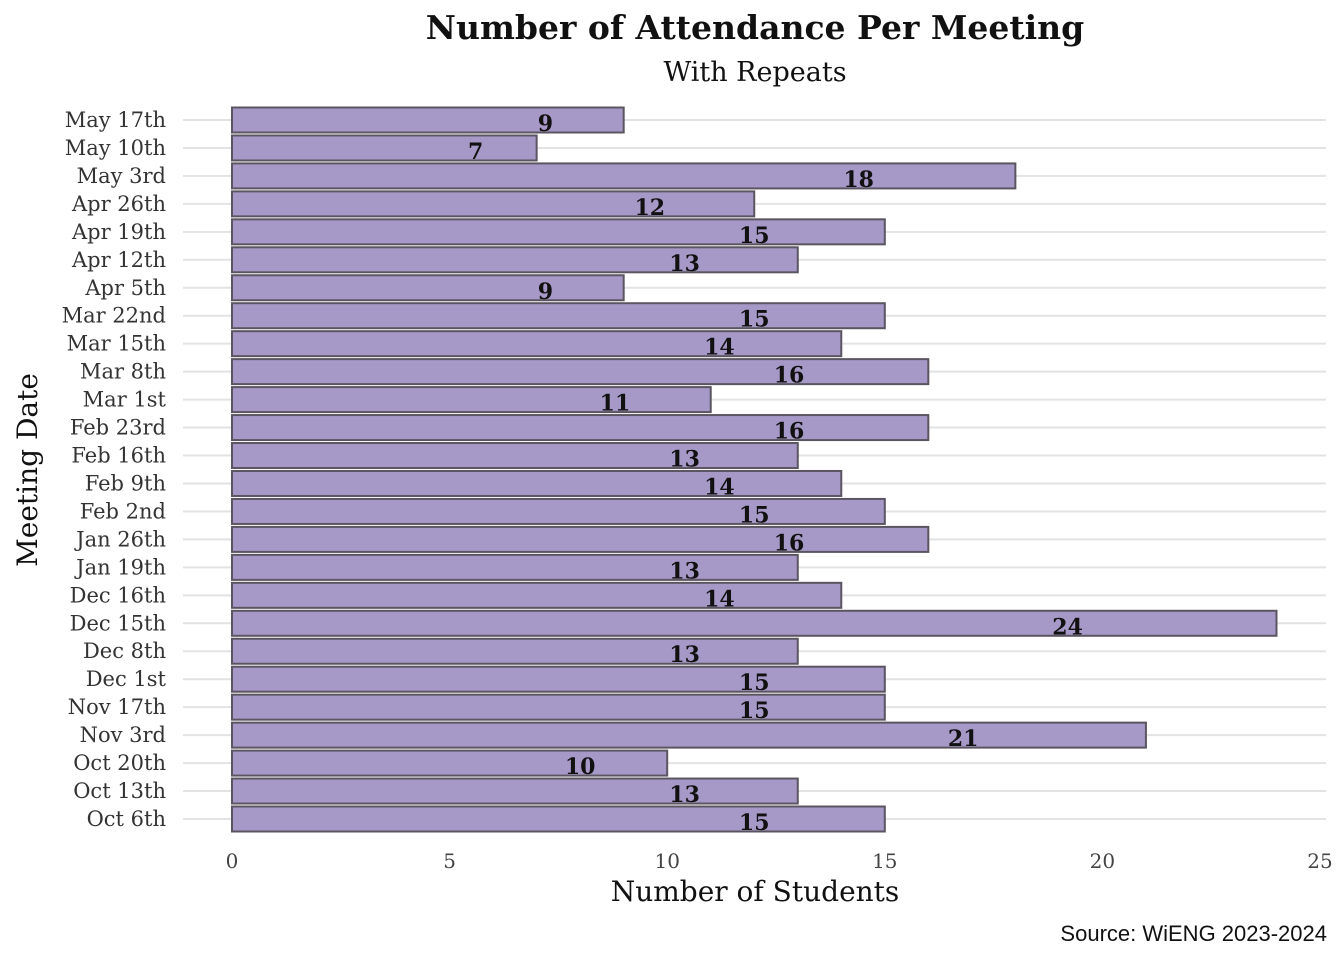 Image resolution: width=1344 pixels, height=960 pixels. I want to click on y-tick-label: Apr 5th, so click(125, 288).